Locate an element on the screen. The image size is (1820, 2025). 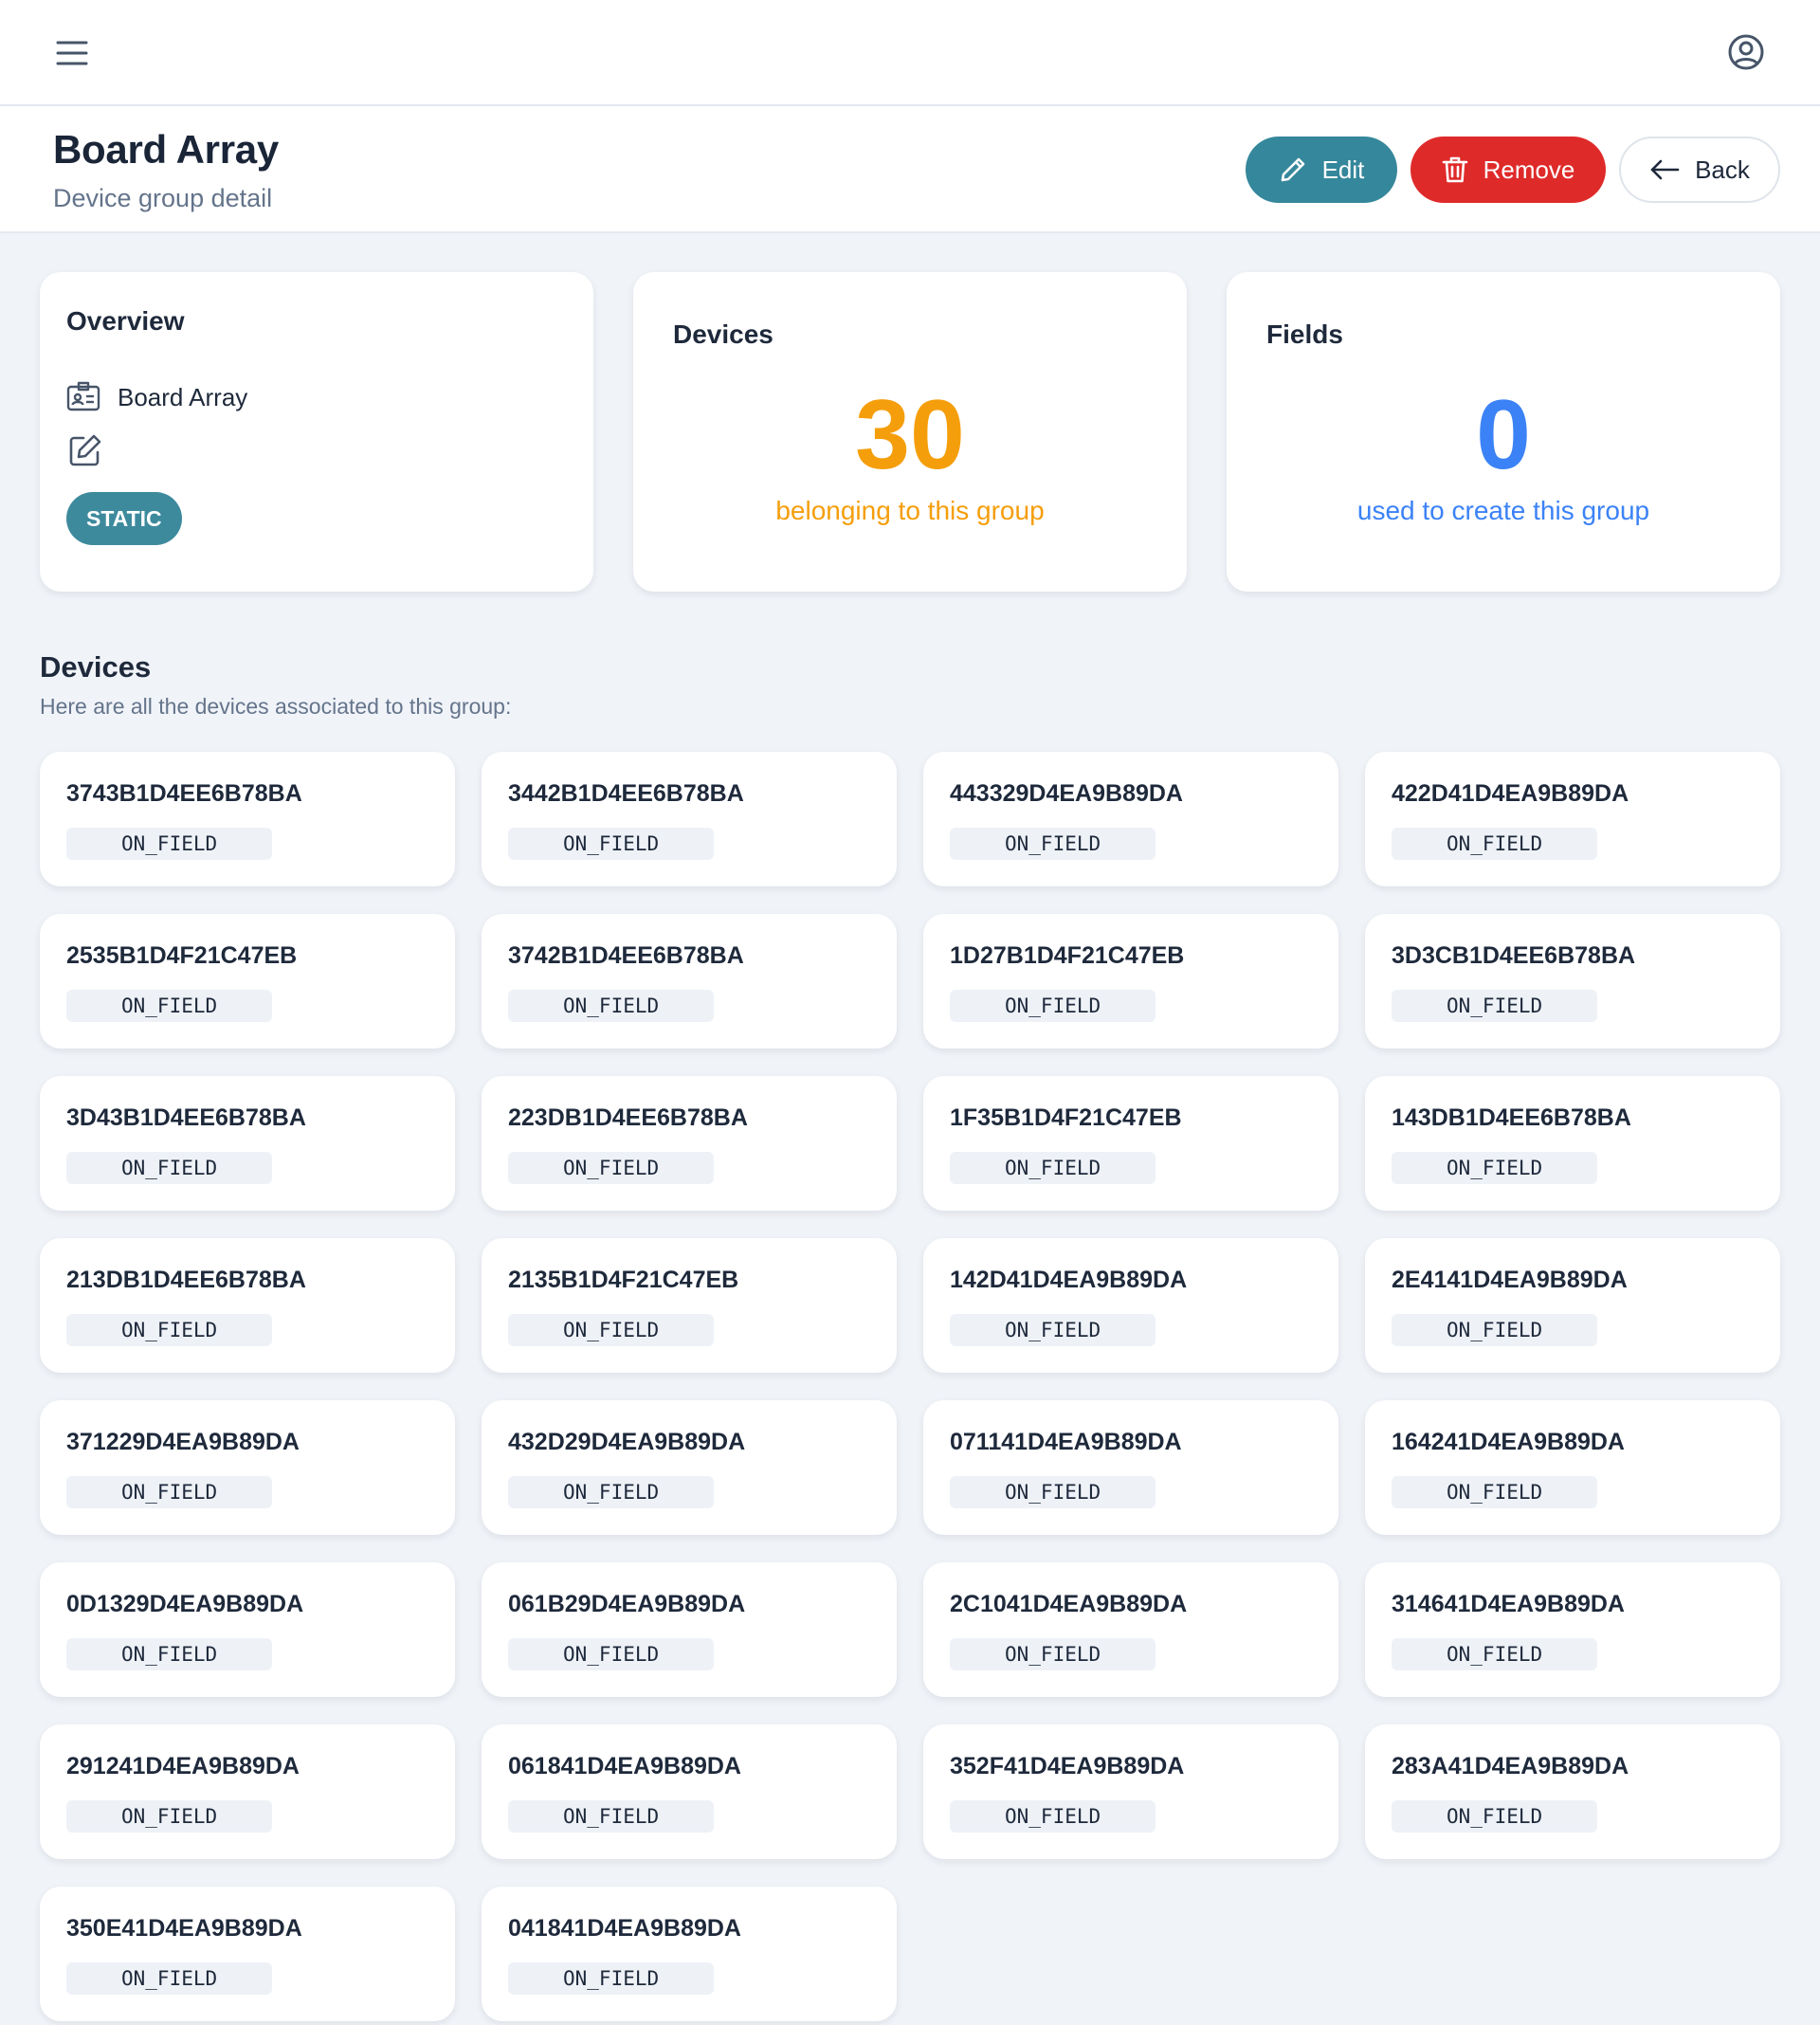
header-actions: Edit Remove Back is located at coordinates (1513, 170).